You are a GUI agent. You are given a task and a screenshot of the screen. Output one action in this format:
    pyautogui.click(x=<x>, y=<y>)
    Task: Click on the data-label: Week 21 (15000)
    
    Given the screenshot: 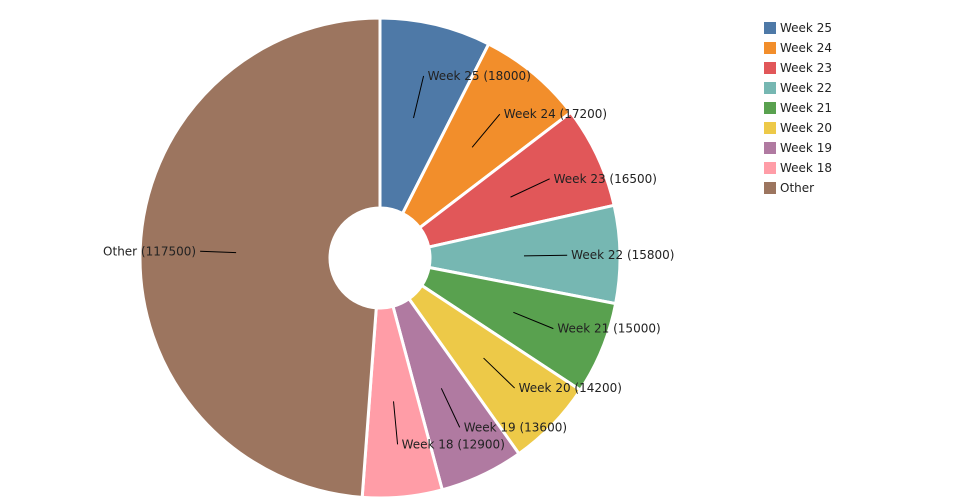 What is the action you would take?
    pyautogui.click(x=608, y=329)
    